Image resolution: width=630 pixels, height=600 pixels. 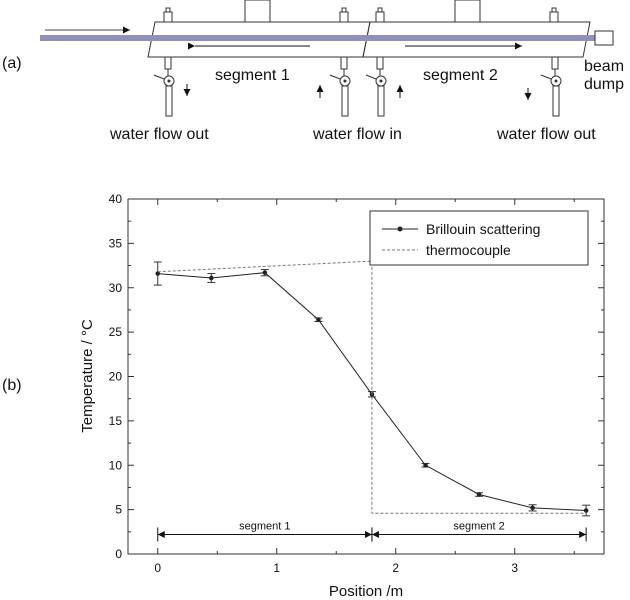 What do you see at coordinates (468, 250) in the screenshot?
I see `legend-label-thermocouple: thermocouple` at bounding box center [468, 250].